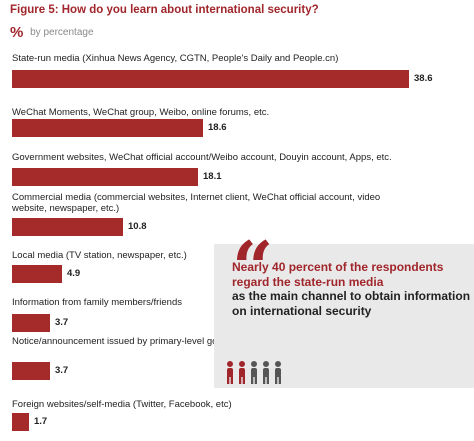 Image resolution: width=474 pixels, height=441 pixels. I want to click on value-label: 18.6, so click(217, 127).